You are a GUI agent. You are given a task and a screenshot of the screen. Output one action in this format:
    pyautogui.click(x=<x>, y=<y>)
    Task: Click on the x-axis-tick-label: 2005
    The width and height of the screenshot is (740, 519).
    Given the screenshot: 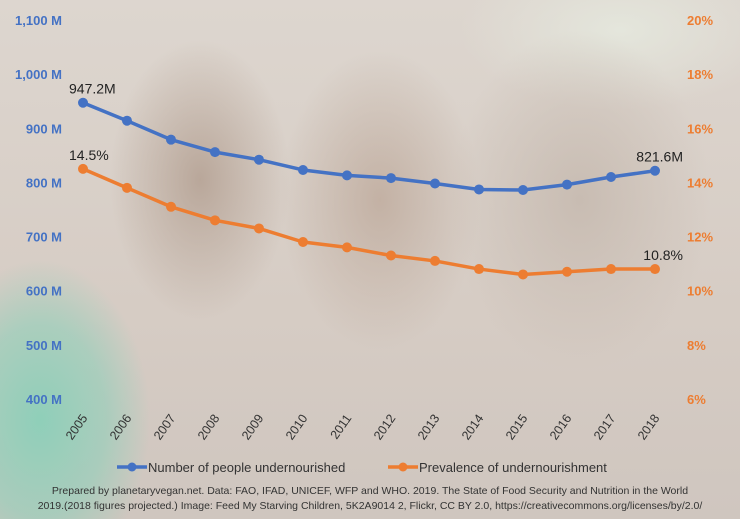 What is the action you would take?
    pyautogui.click(x=76, y=427)
    